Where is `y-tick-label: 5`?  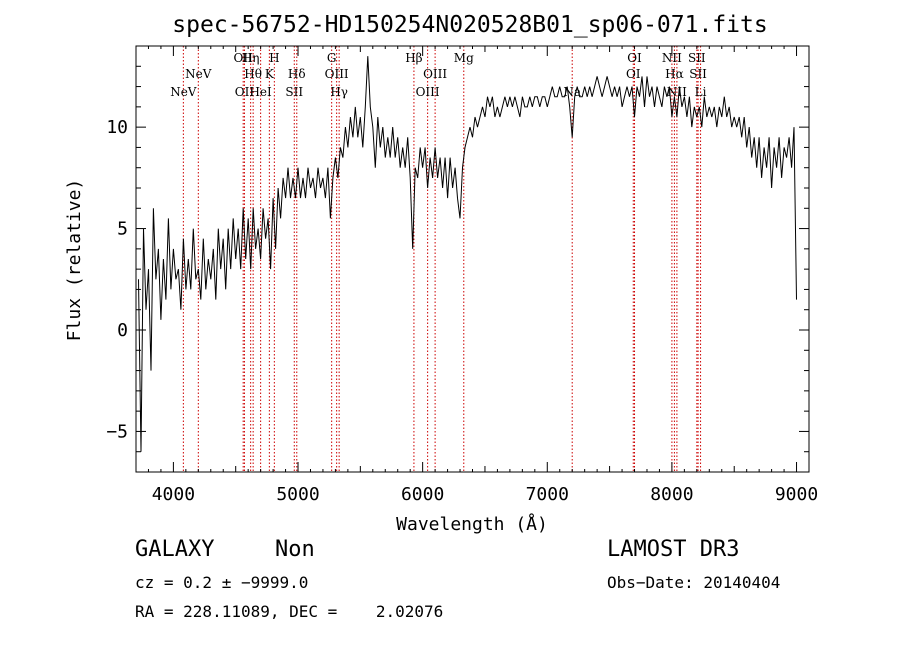 y-tick-label: 5 is located at coordinates (122, 229).